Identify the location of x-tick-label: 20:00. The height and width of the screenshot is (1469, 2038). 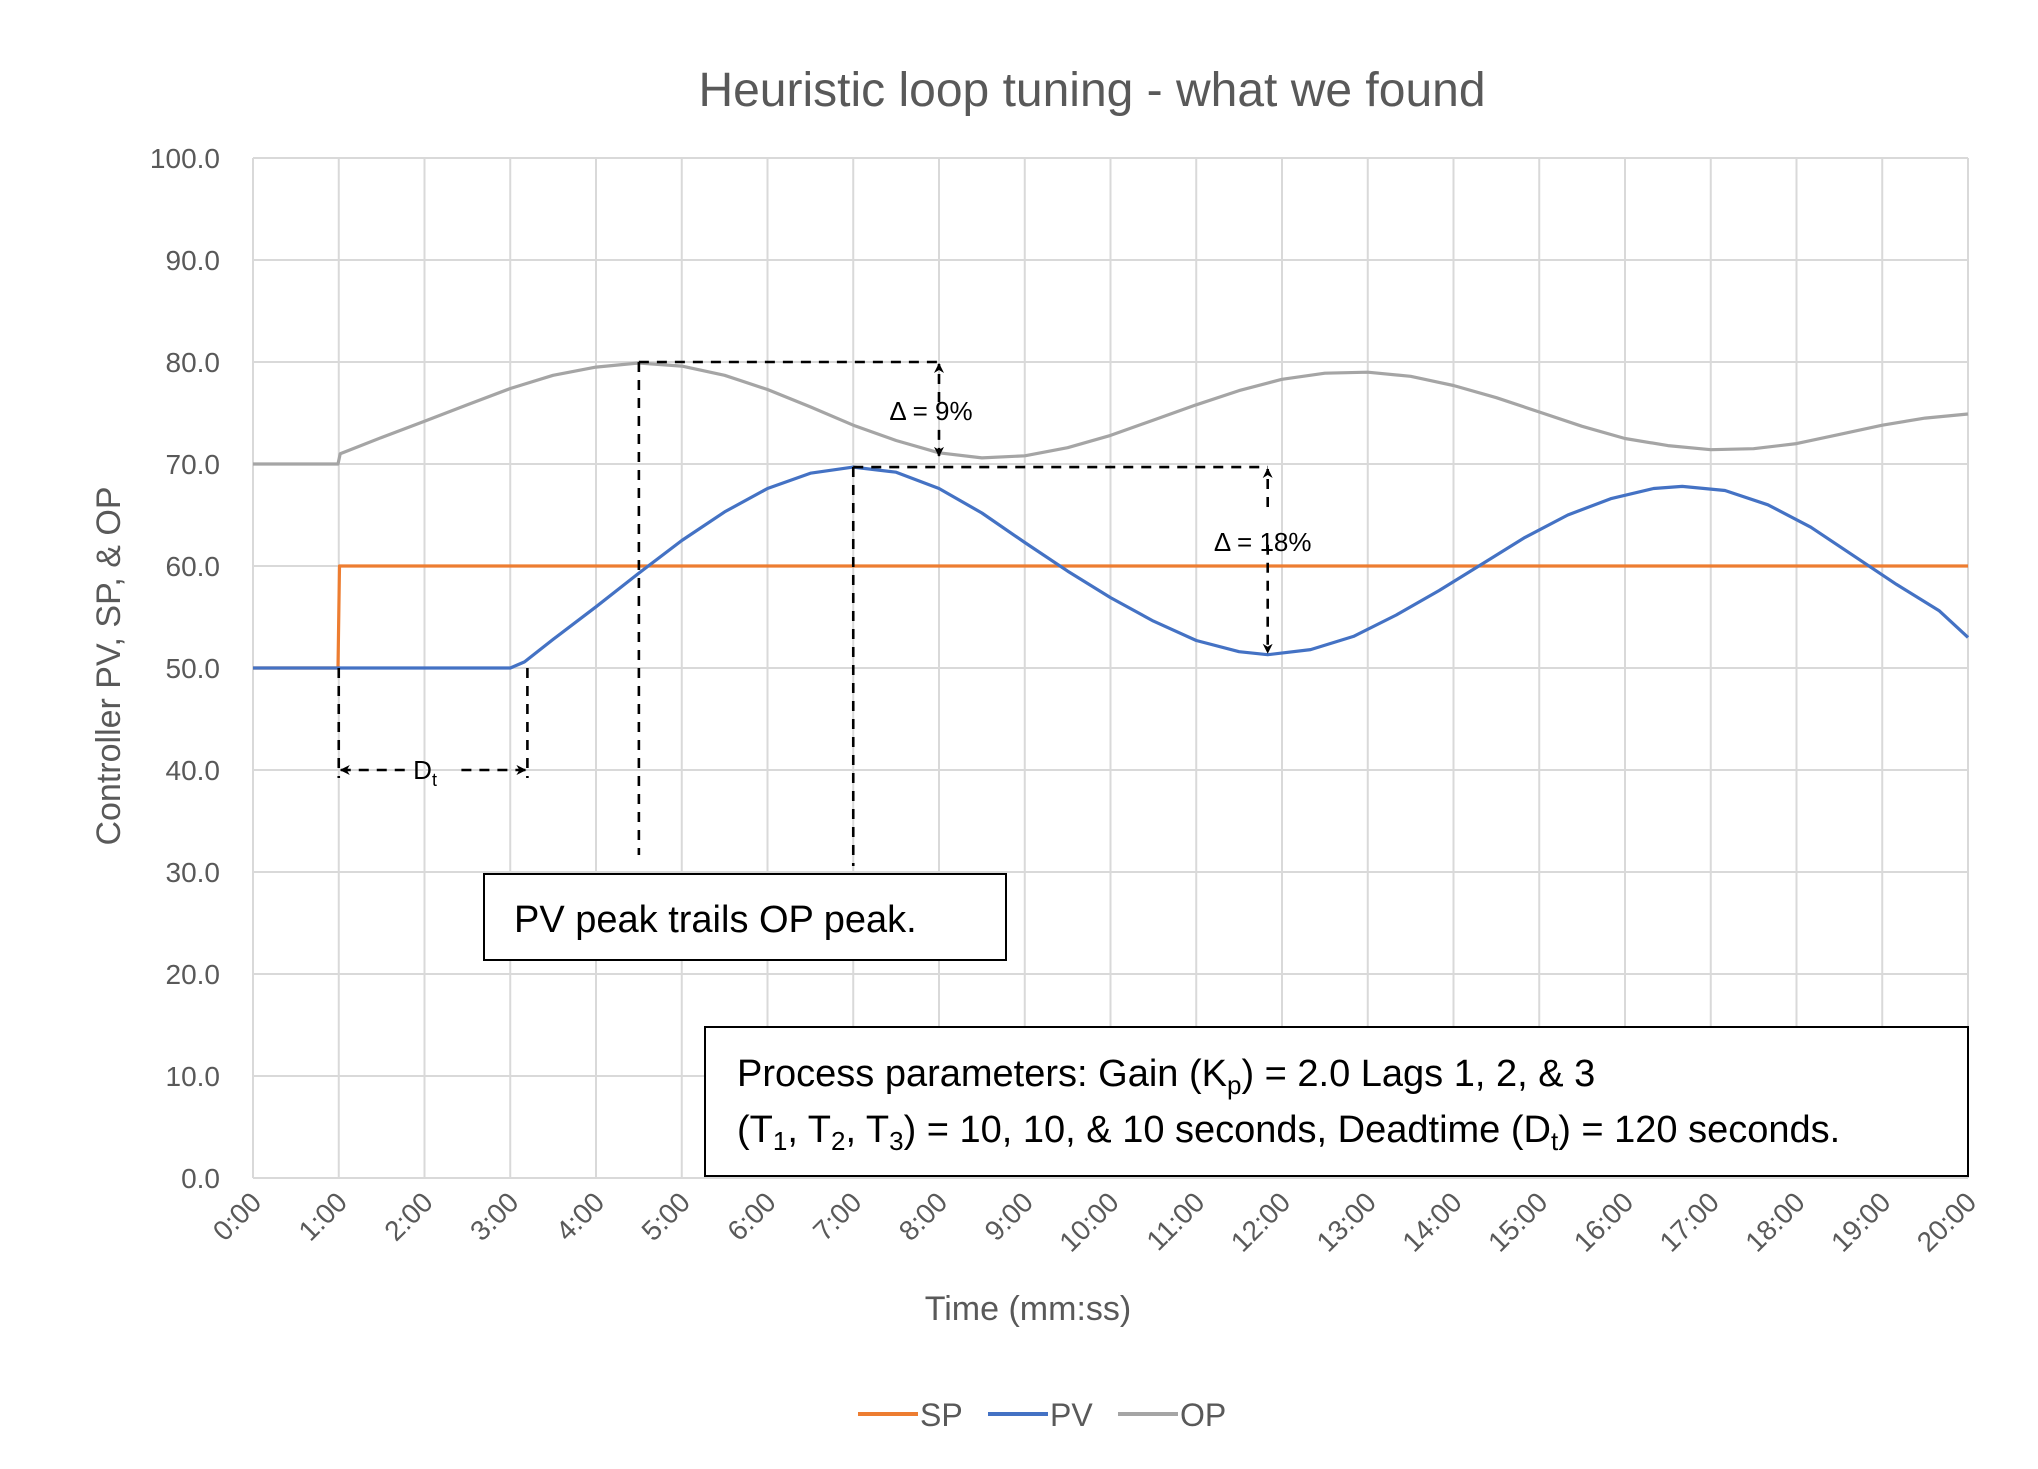
(1946, 1221).